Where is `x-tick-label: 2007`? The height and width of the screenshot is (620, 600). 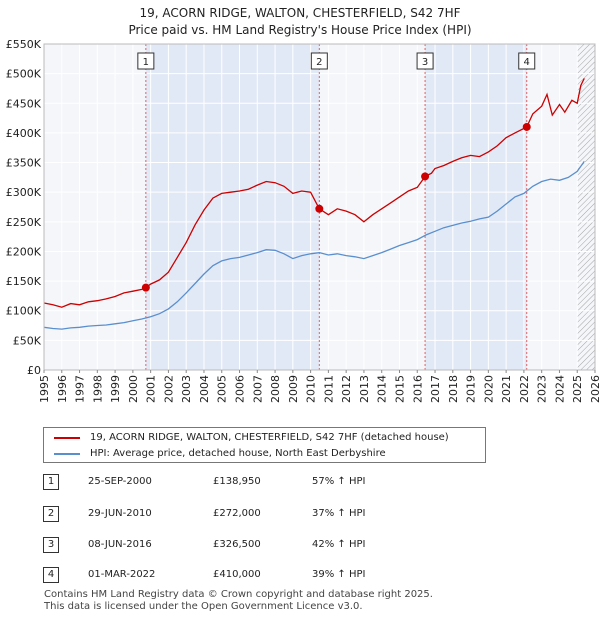 x-tick-label: 2007 is located at coordinates (257, 389).